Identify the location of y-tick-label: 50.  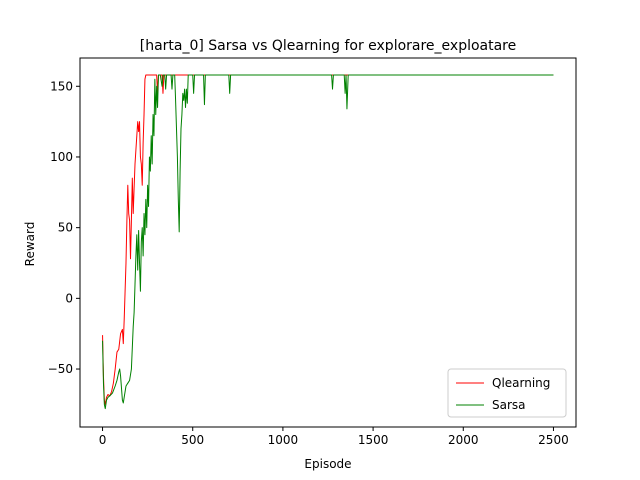
(65, 228).